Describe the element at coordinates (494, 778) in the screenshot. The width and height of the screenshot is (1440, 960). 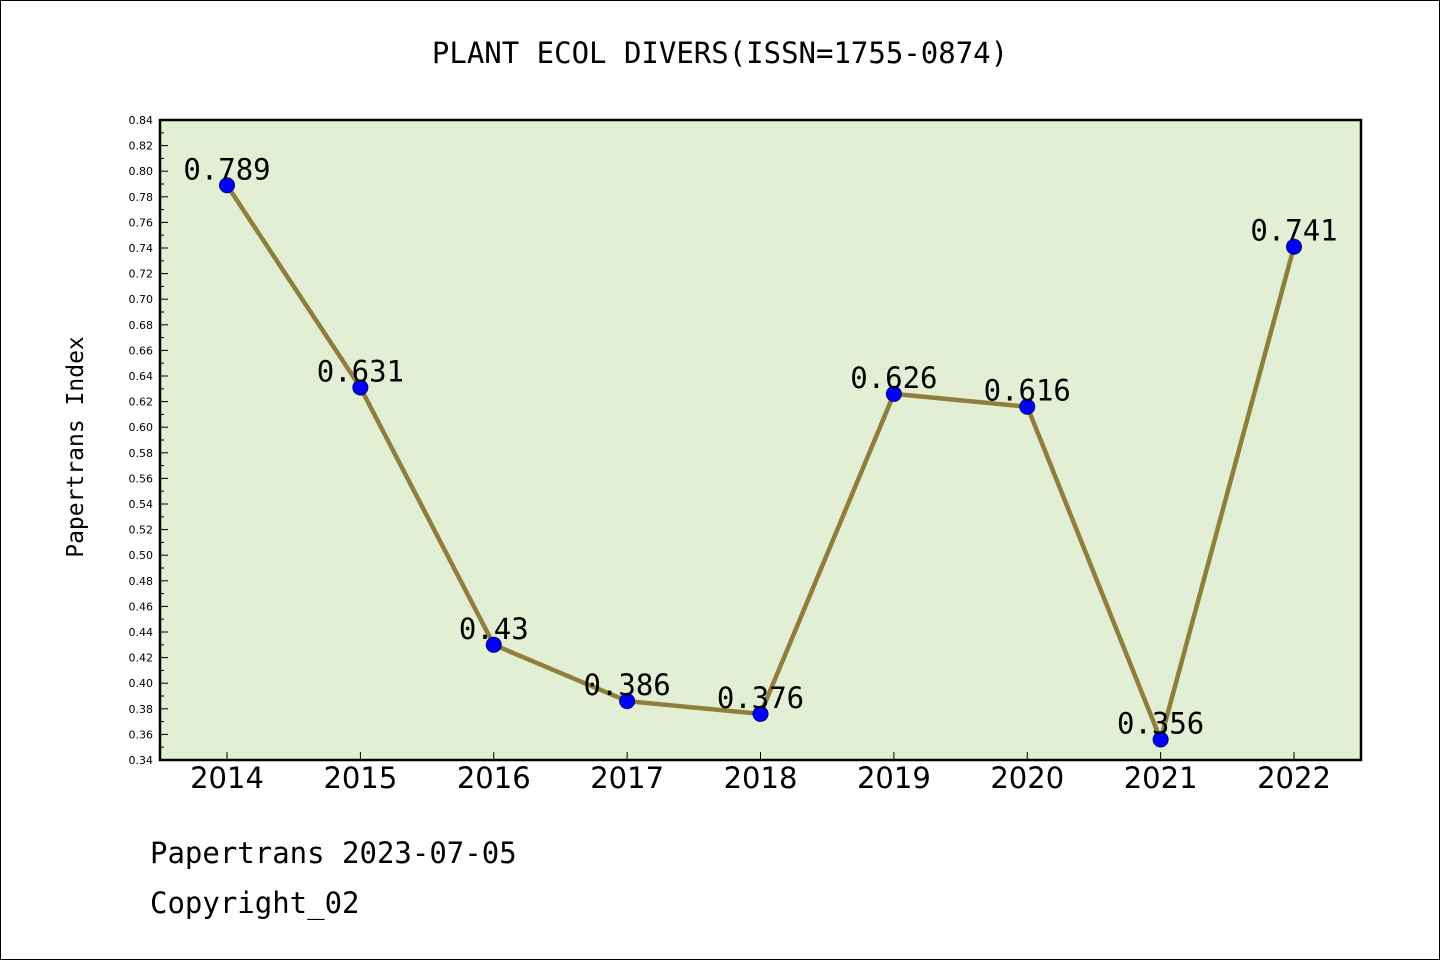
I see `x-tick-label: 2016` at that location.